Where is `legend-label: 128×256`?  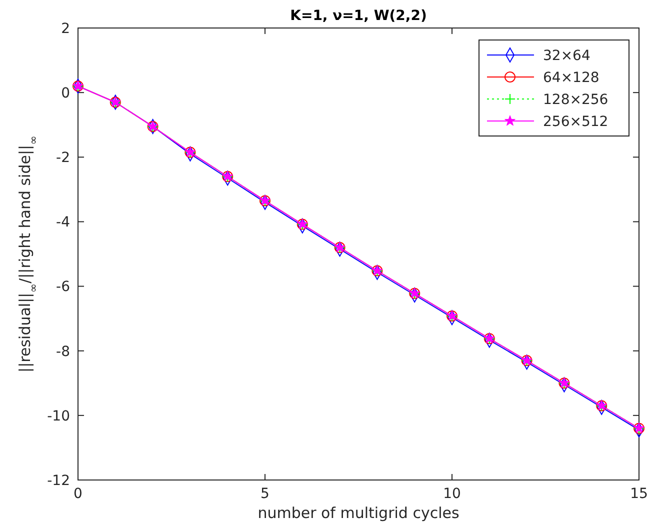
legend-label: 128×256 is located at coordinates (575, 100).